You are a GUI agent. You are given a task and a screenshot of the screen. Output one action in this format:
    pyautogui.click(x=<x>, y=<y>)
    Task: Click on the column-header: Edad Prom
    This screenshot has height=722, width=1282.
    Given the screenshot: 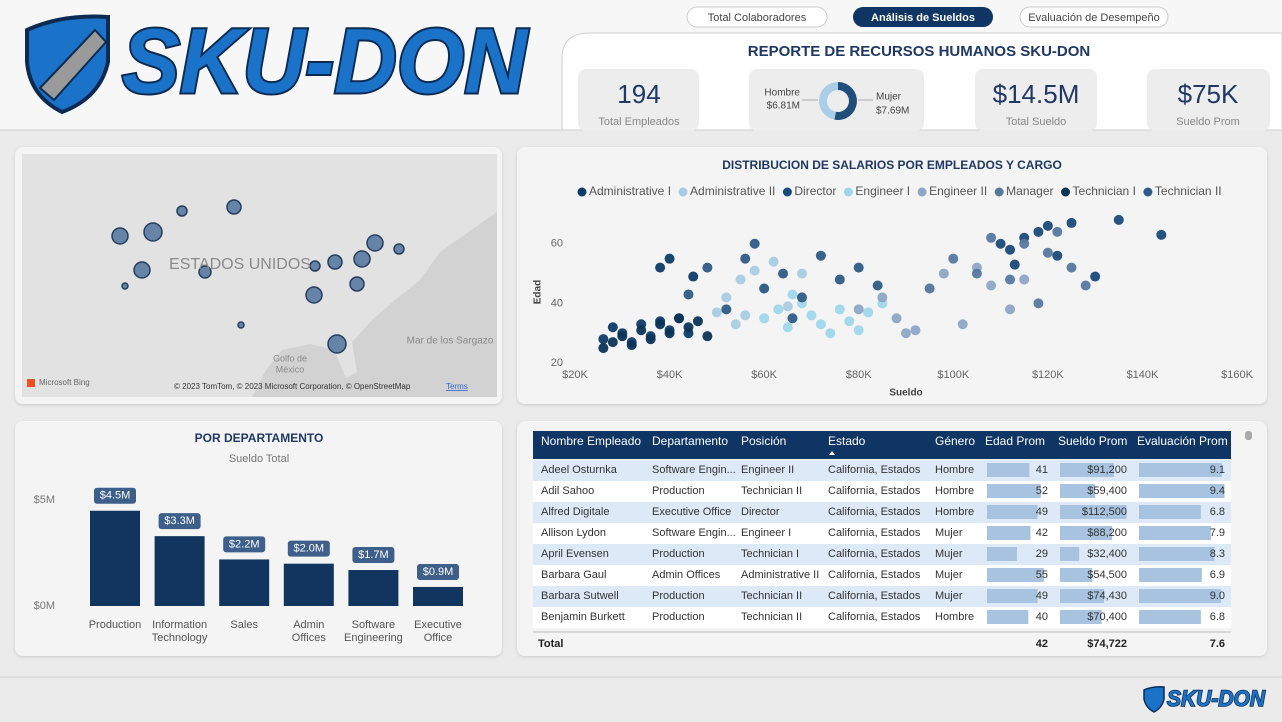 What is the action you would take?
    pyautogui.click(x=1015, y=441)
    